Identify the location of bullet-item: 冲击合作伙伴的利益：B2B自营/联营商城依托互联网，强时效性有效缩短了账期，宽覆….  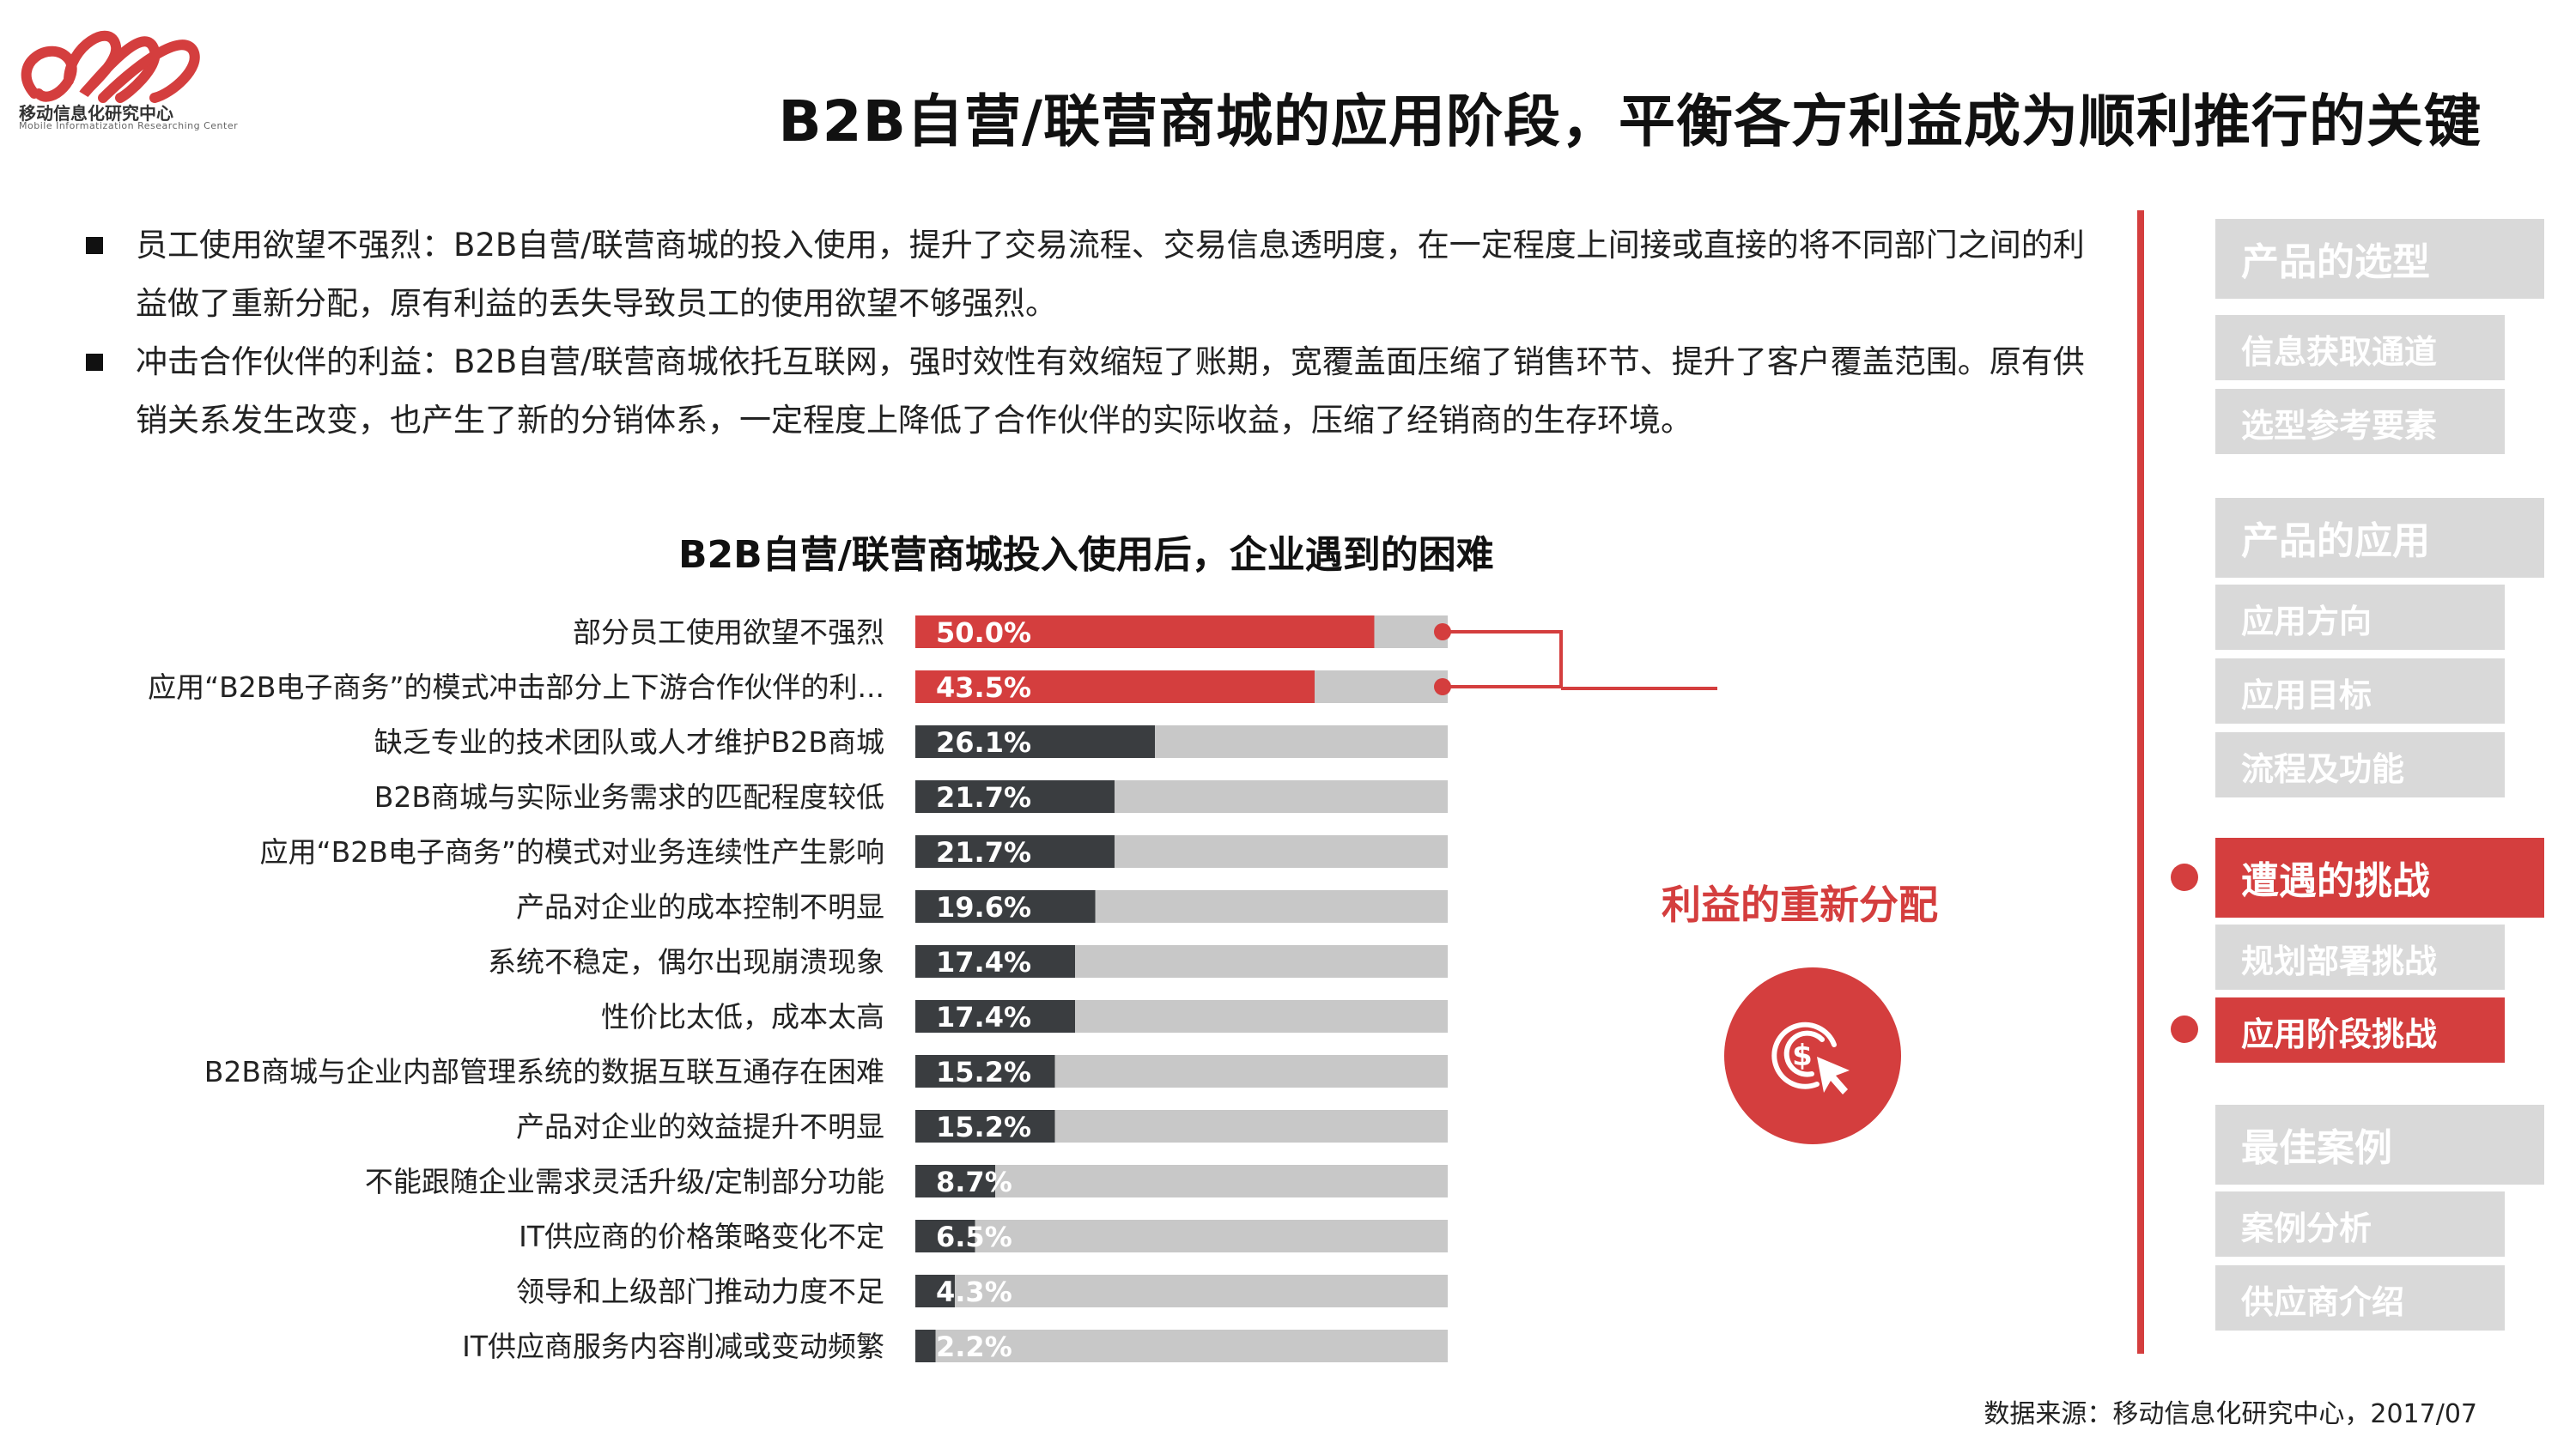
(1099, 391).